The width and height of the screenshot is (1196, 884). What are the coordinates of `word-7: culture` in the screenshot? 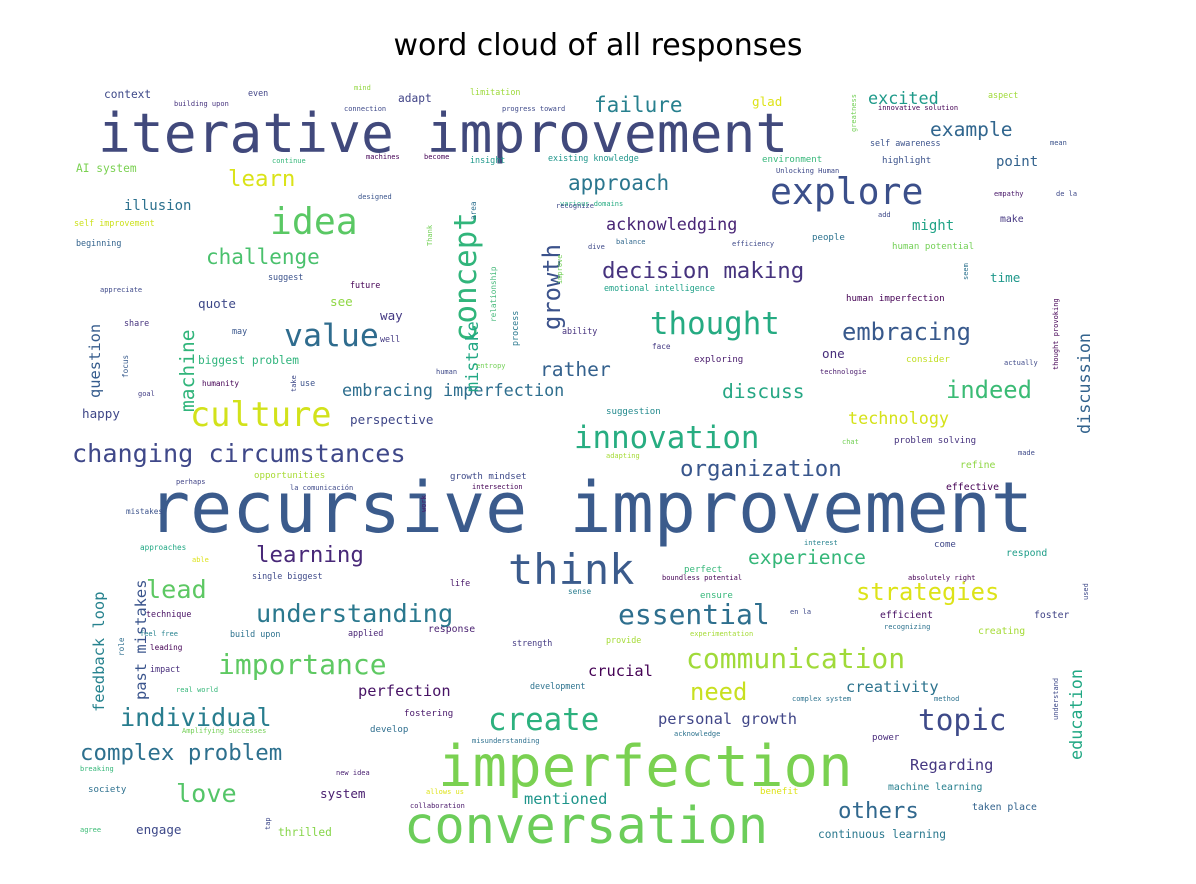 It's located at (261, 414).